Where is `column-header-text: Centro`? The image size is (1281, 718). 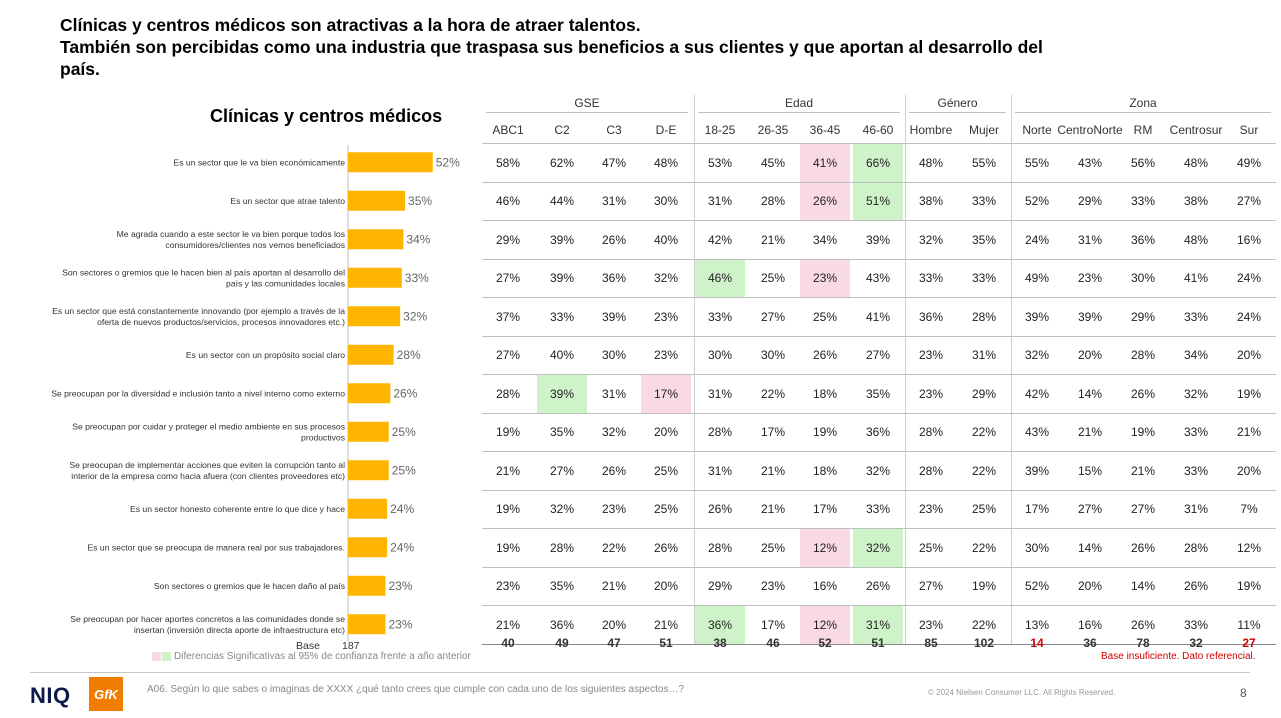 column-header-text: Centro is located at coordinates (1075, 129).